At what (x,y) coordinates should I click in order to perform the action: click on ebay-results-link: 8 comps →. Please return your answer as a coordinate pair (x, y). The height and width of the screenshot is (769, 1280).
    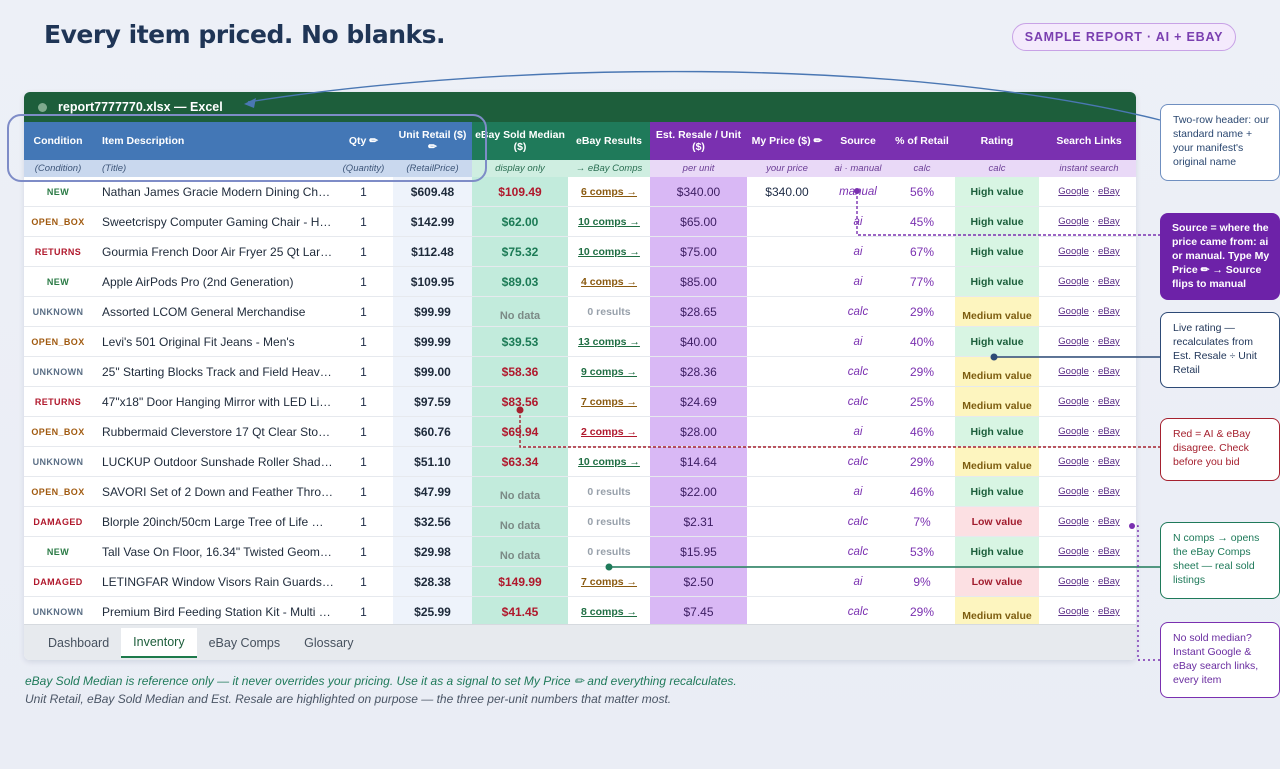
    Looking at the image, I should click on (609, 612).